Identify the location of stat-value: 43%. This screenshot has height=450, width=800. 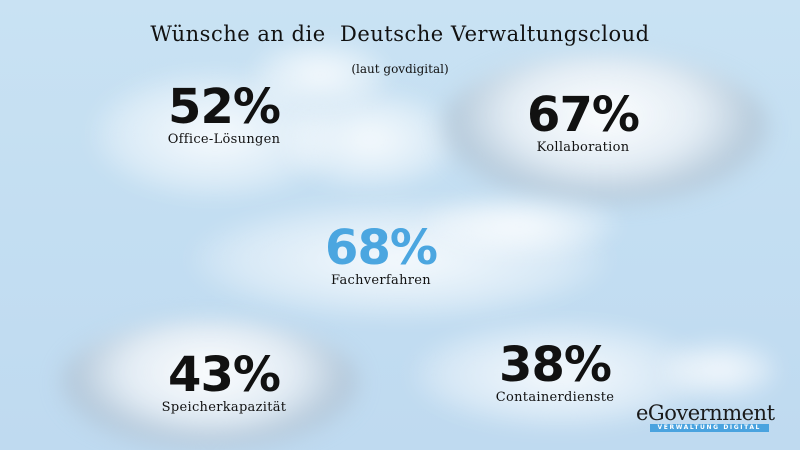
(224, 375).